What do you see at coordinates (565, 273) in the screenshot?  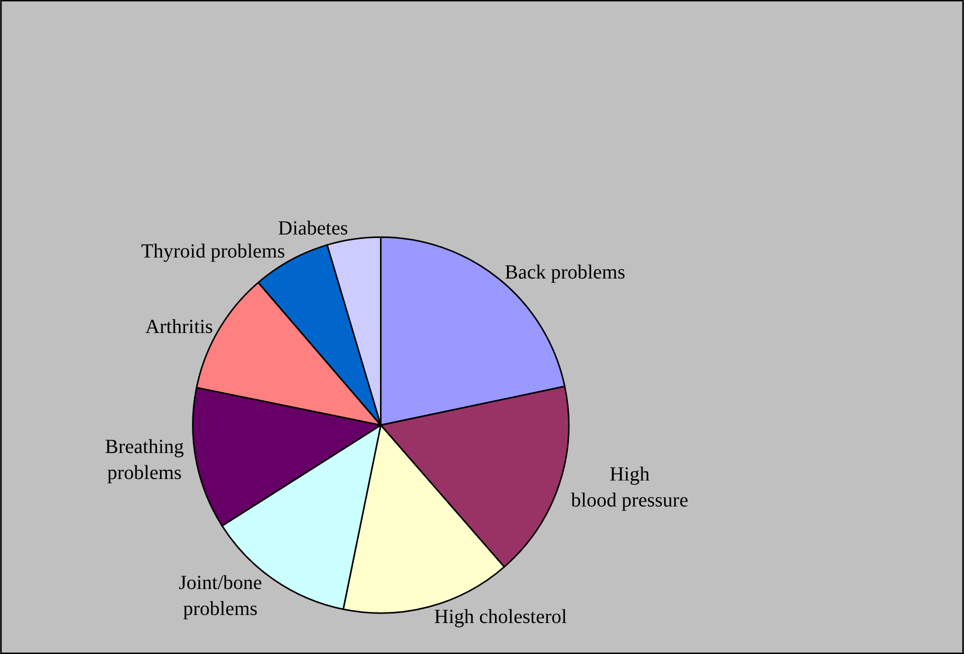 I see `slice-label: Back problems` at bounding box center [565, 273].